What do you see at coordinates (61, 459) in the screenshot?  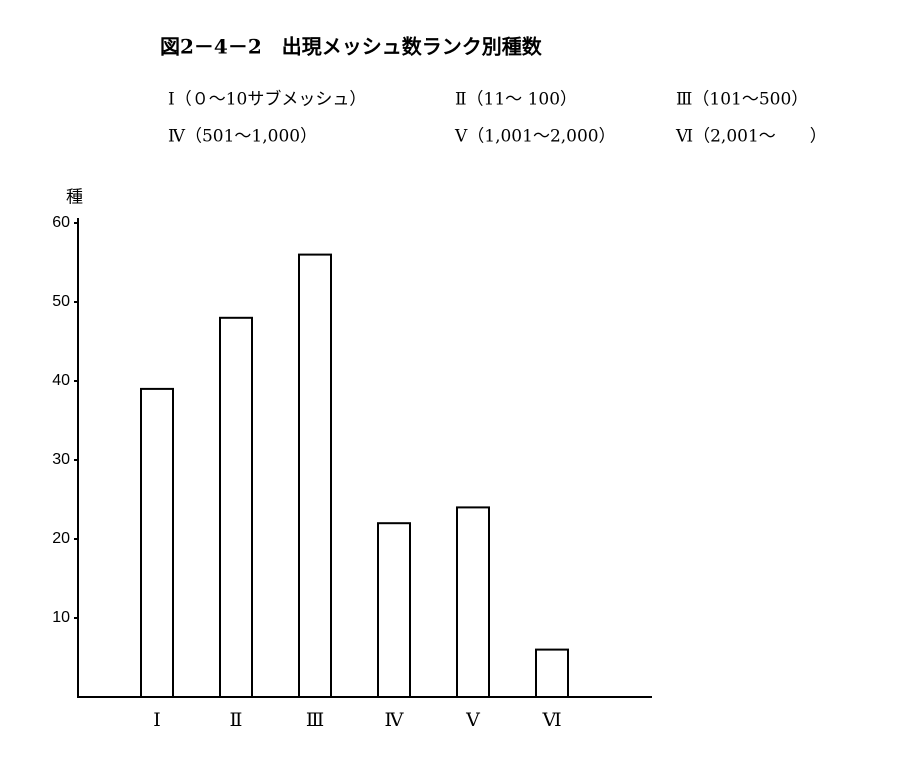 I see `y-tick-label: 30` at bounding box center [61, 459].